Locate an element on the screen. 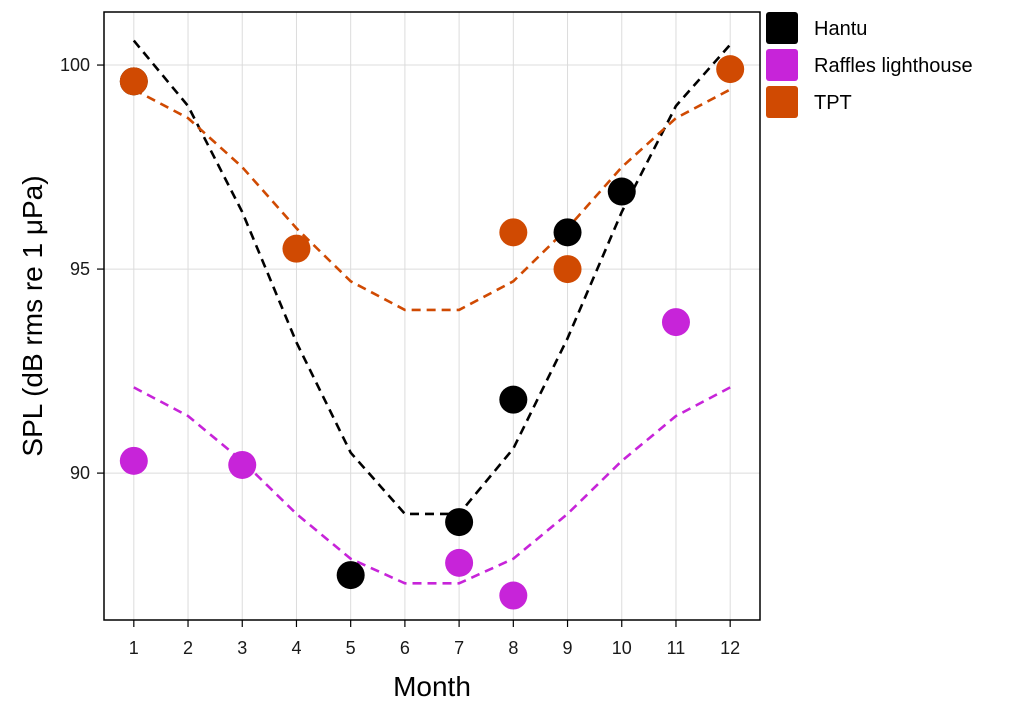 The height and width of the screenshot is (711, 1020). y-tick-label: 95 is located at coordinates (80, 269).